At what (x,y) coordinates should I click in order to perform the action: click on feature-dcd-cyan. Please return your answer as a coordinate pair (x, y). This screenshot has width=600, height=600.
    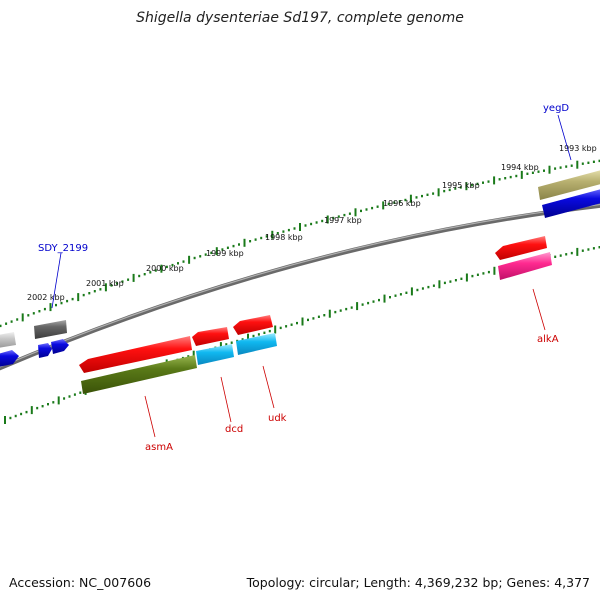
    Looking at the image, I should click on (215, 354).